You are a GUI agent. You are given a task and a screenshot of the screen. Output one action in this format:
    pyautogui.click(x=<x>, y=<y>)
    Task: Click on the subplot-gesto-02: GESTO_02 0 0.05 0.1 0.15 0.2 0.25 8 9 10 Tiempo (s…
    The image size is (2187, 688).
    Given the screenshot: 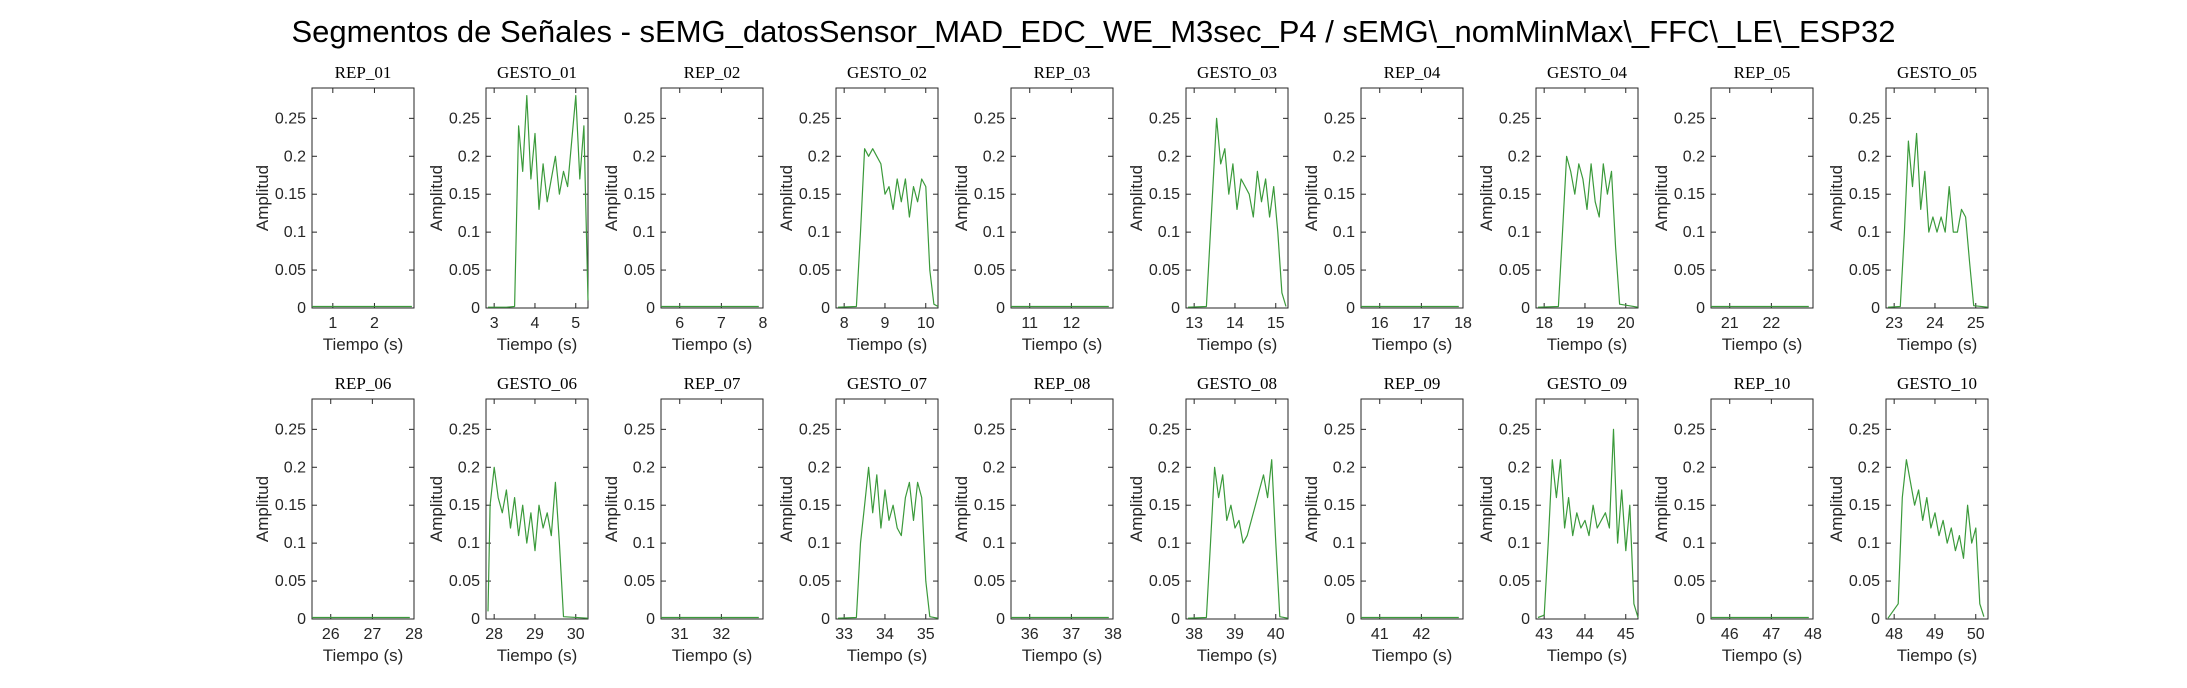 What is the action you would take?
    pyautogui.click(x=858, y=208)
    